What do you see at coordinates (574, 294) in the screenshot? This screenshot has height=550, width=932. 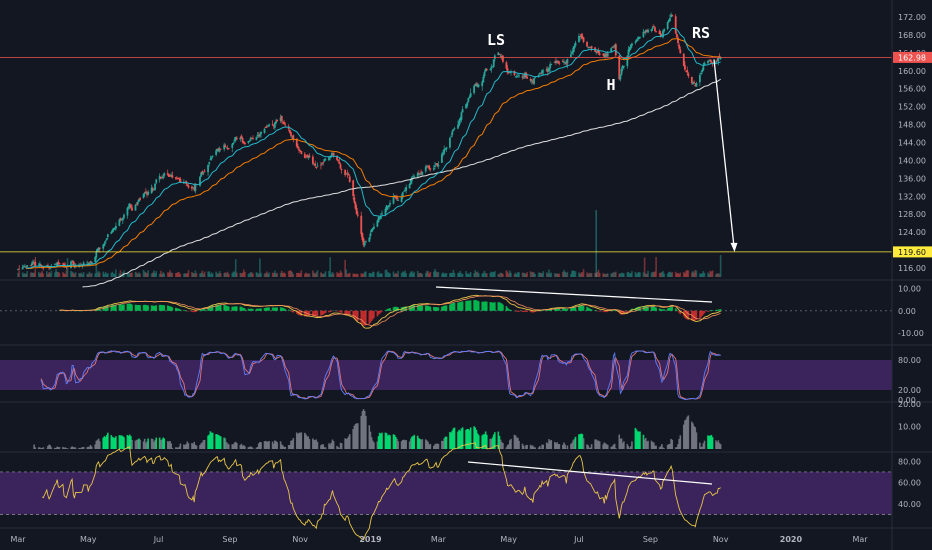 I see `macd-divergence-line` at bounding box center [574, 294].